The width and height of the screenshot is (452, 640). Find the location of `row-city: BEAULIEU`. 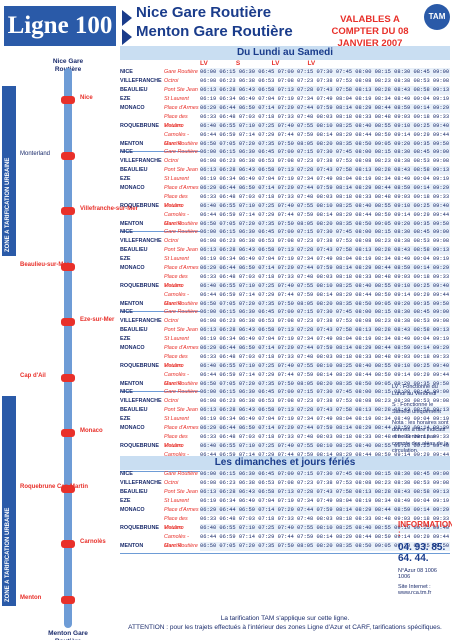

row-city: BEAULIEU is located at coordinates (134, 250).